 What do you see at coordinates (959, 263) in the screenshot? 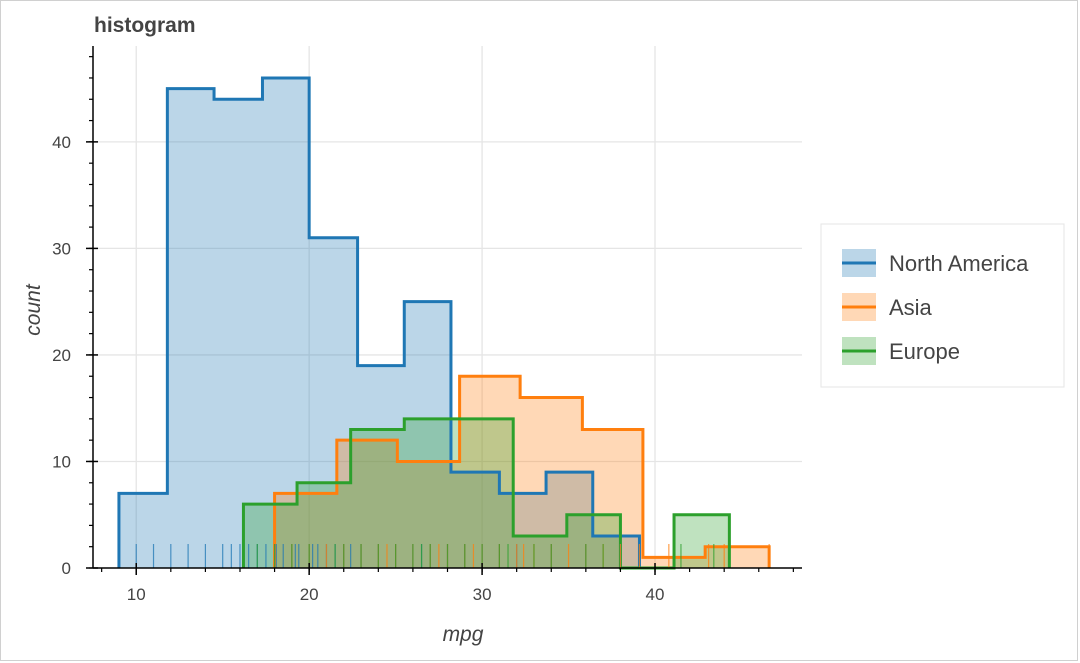
I see `legend-label-north_america: North America` at bounding box center [959, 263].